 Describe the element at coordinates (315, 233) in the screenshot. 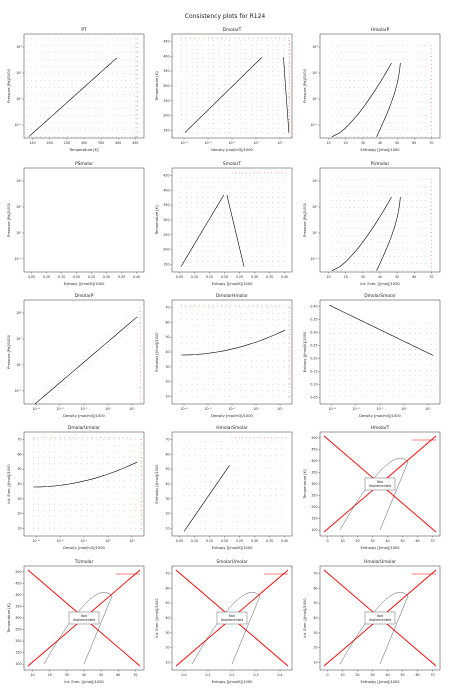

I see `y-tick-label: 10⁰` at that location.